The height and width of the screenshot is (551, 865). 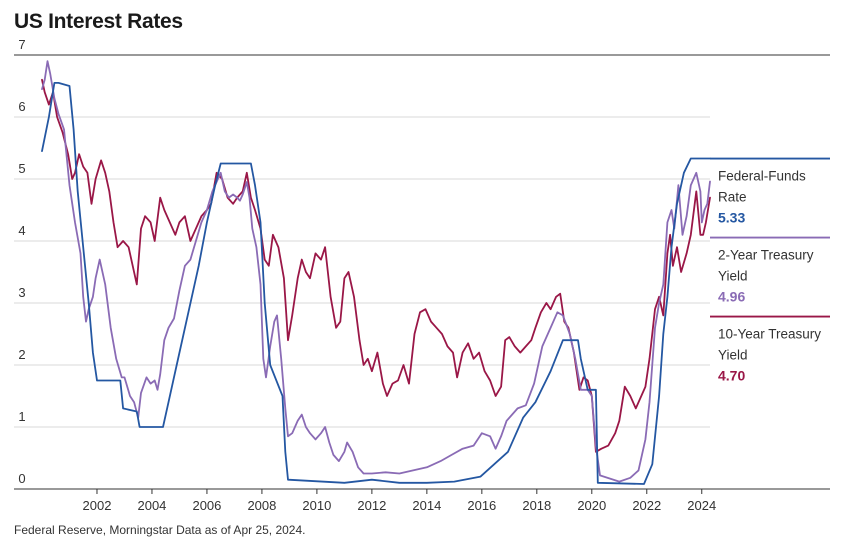 I want to click on x-tick-label-2016: 2016, so click(x=481, y=505).